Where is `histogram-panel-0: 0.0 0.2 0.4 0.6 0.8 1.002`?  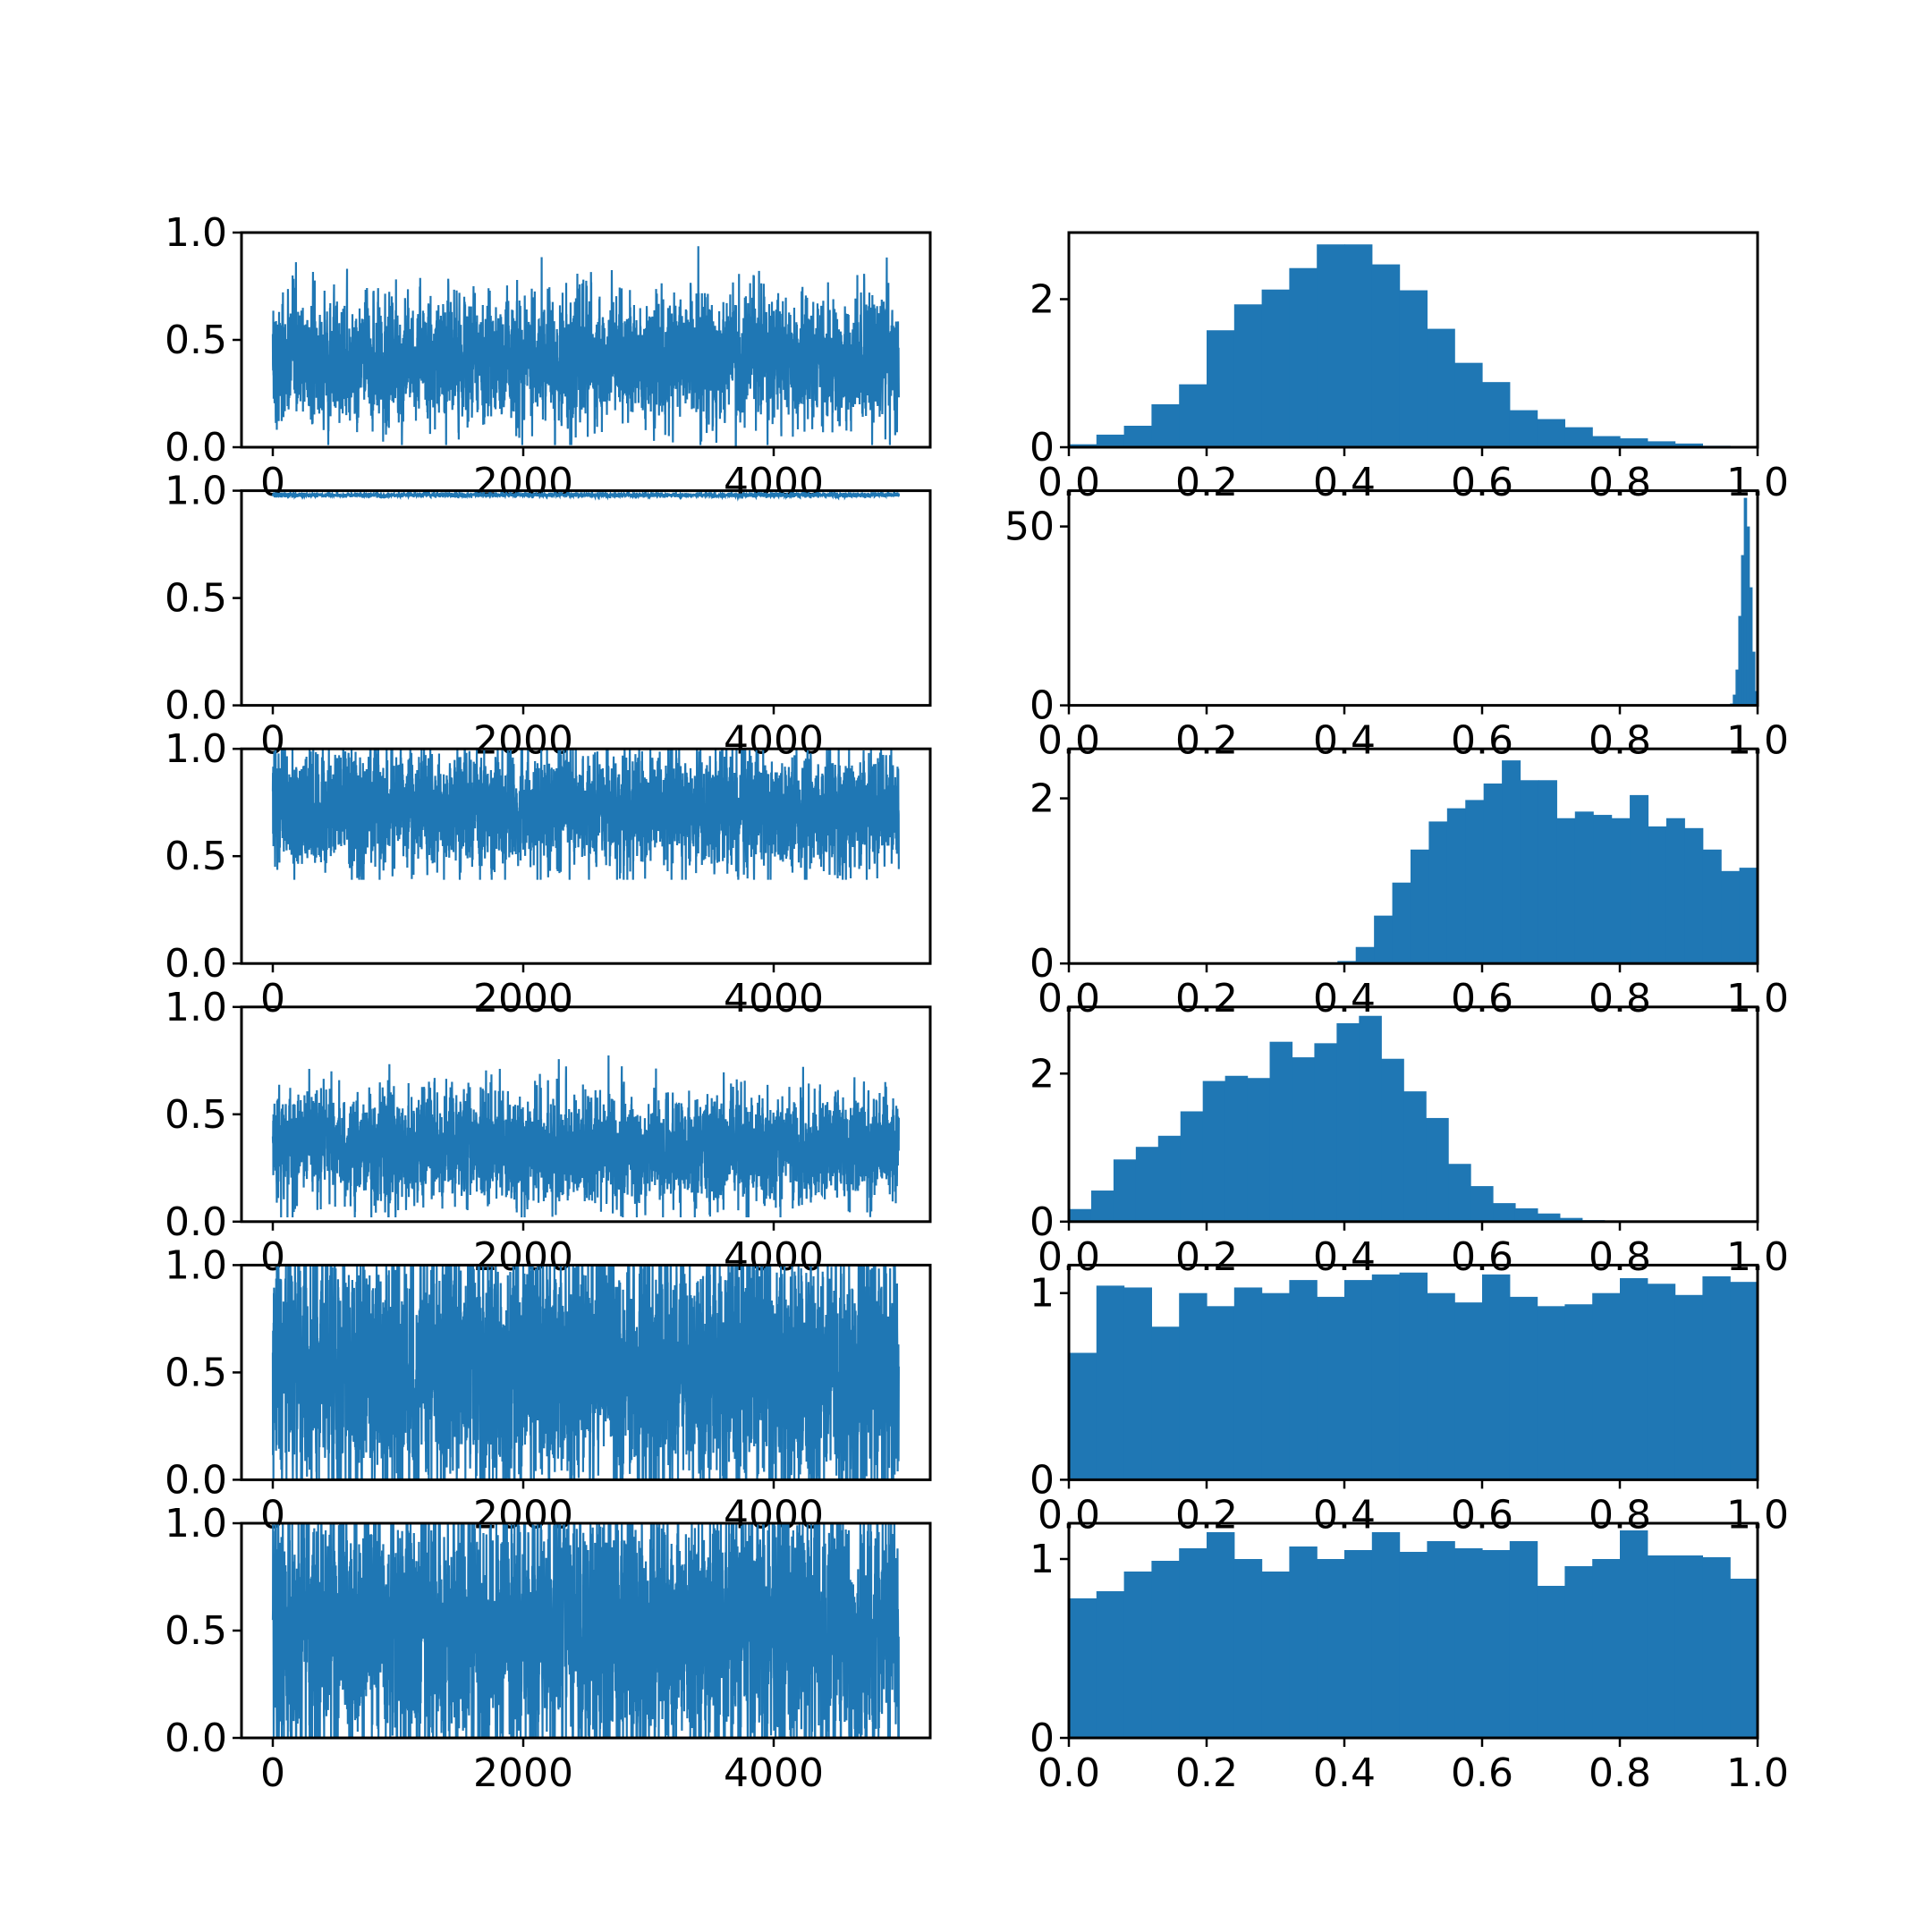
histogram-panel-0: 0.0 0.2 0.4 0.6 0.8 1.002 is located at coordinates (1409, 368).